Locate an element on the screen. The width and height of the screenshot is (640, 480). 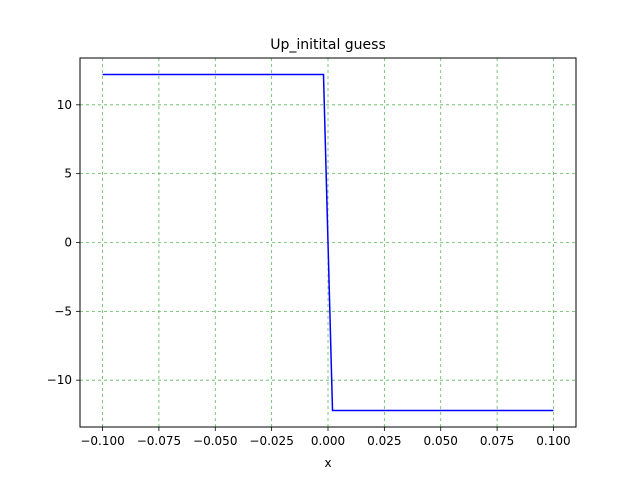
y-tick-label: −5 is located at coordinates (63, 311).